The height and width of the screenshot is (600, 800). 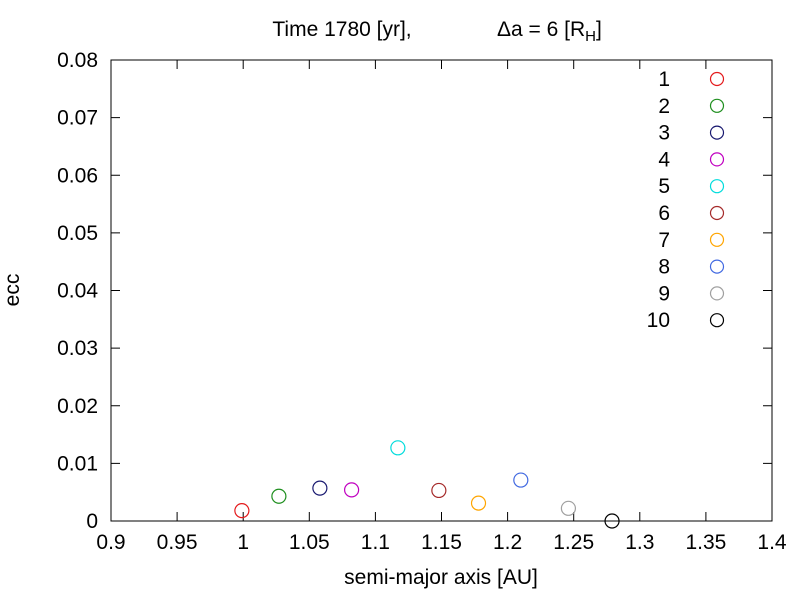 What do you see at coordinates (77, 175) in the screenshot?
I see `y-tick-label: 0.06` at bounding box center [77, 175].